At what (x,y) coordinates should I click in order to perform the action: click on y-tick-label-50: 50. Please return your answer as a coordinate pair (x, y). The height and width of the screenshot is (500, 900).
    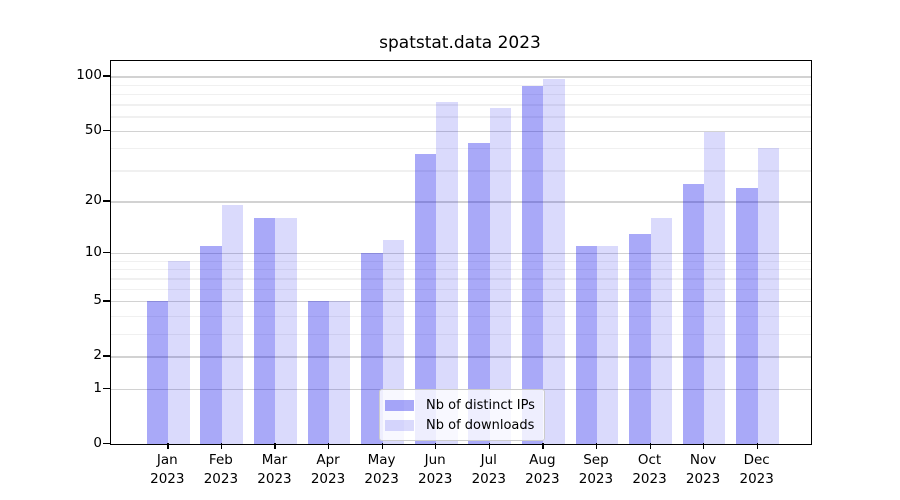
    Looking at the image, I should click on (93, 129).